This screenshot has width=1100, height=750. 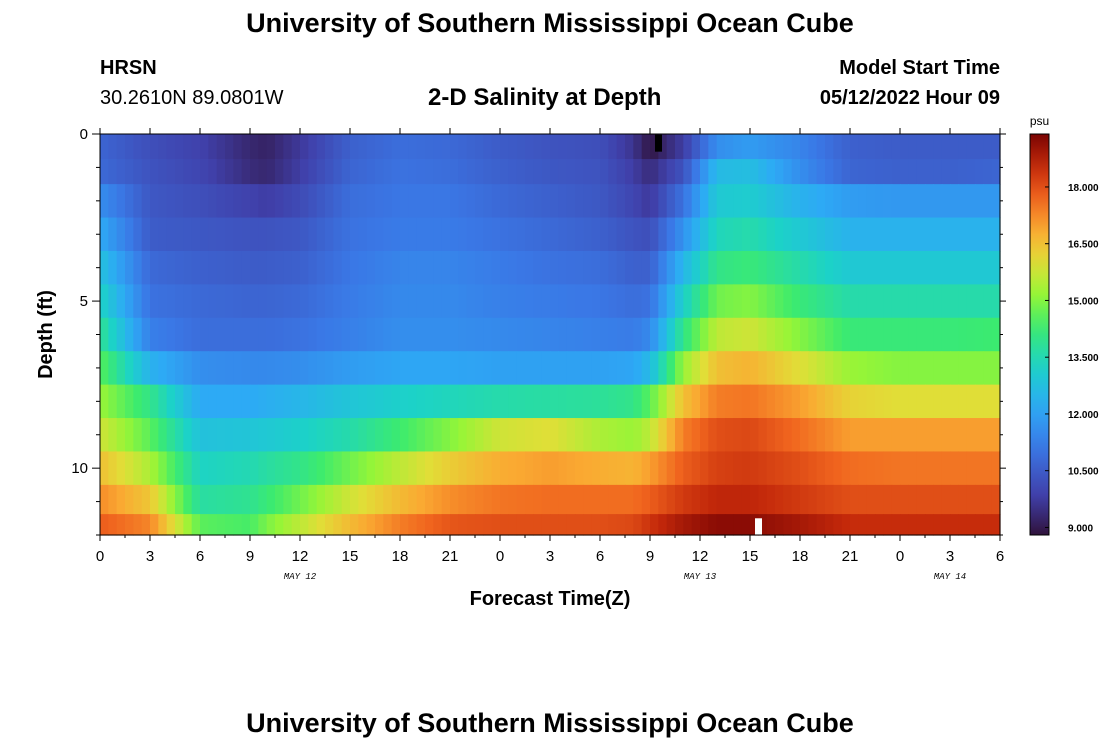 What do you see at coordinates (550, 556) in the screenshot?
I see `x-tick-label: 3` at bounding box center [550, 556].